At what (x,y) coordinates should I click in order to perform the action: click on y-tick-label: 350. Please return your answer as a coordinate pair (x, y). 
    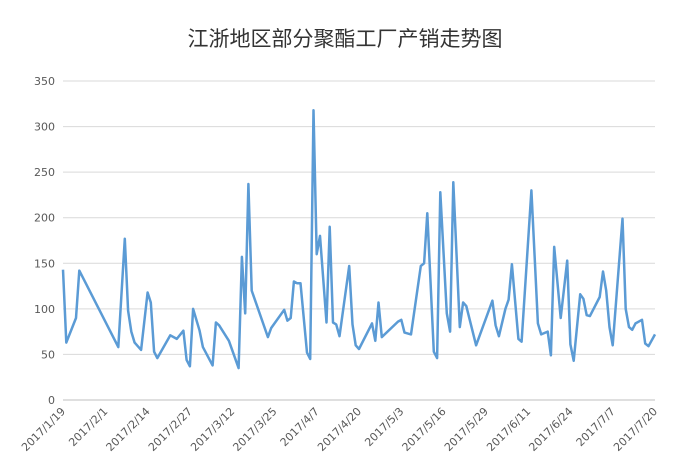
    Looking at the image, I should click on (44, 81).